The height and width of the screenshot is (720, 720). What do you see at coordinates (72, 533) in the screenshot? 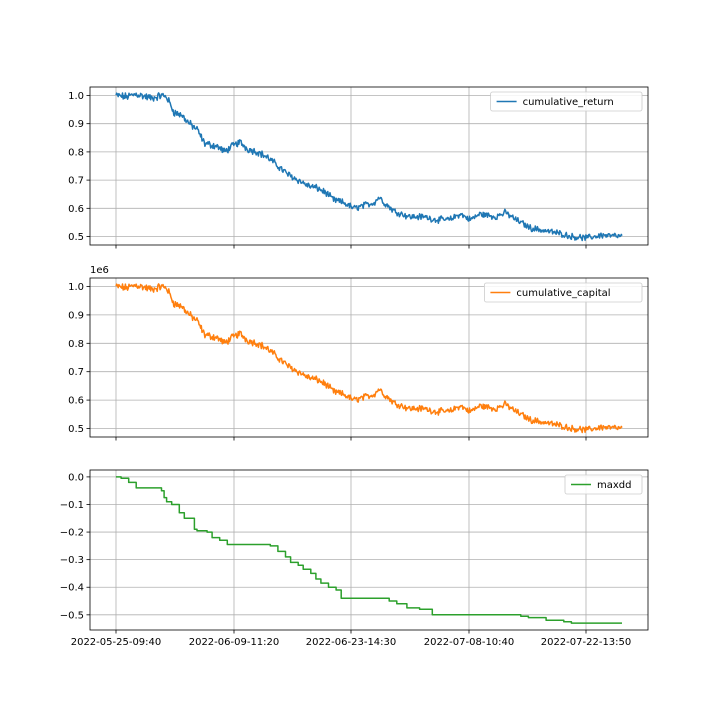
I see `y-tick-label: −0.2` at bounding box center [72, 533].